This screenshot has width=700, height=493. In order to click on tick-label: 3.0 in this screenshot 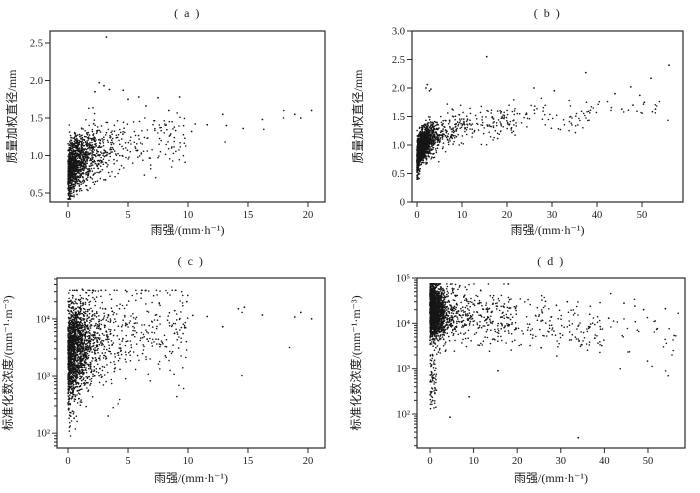, I will do `click(398, 32)`.